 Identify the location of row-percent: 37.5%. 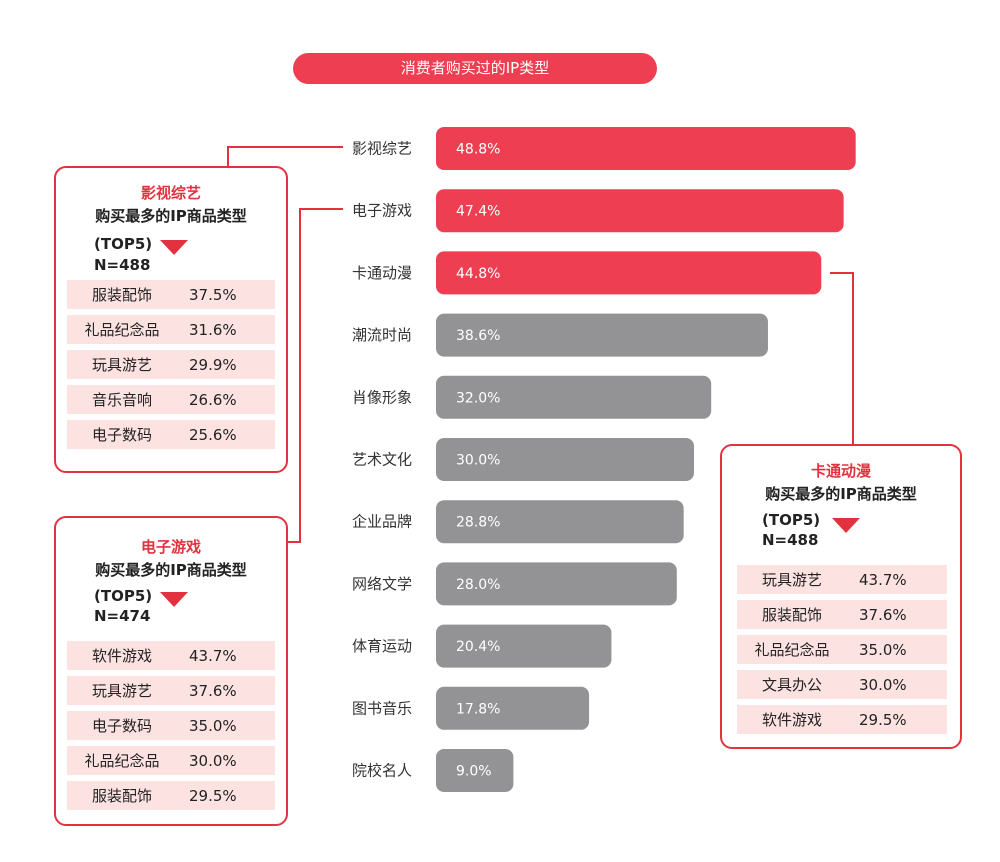
(213, 294).